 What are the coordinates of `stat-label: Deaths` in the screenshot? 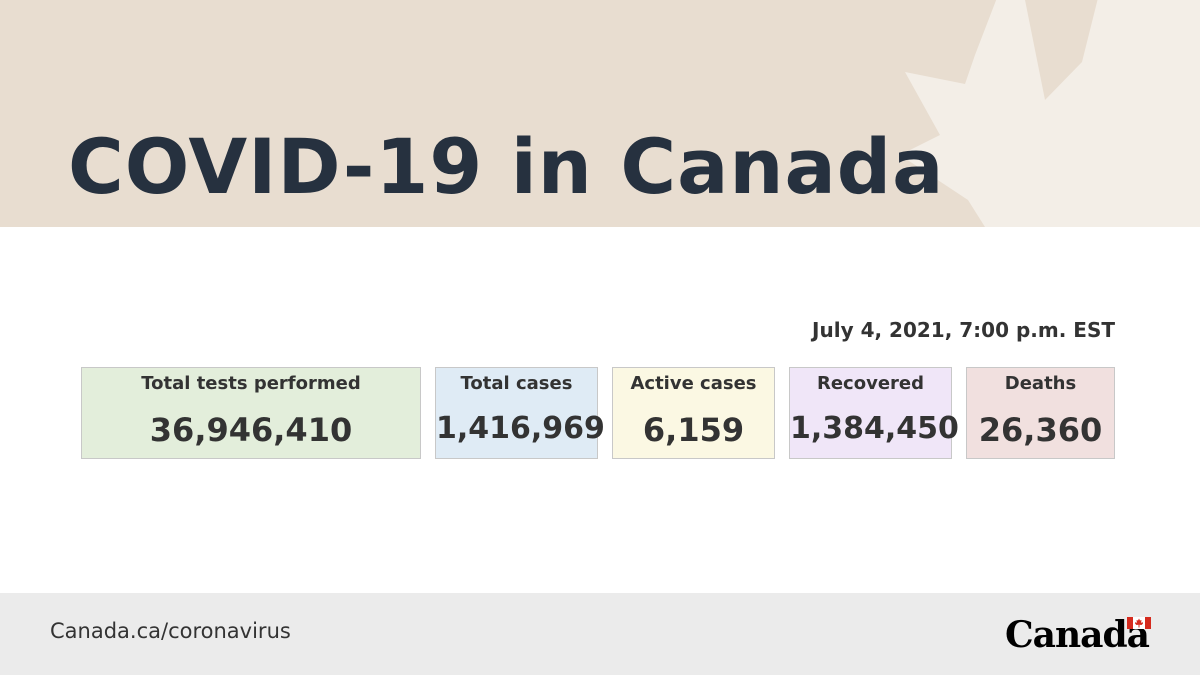 It's located at (1040, 383).